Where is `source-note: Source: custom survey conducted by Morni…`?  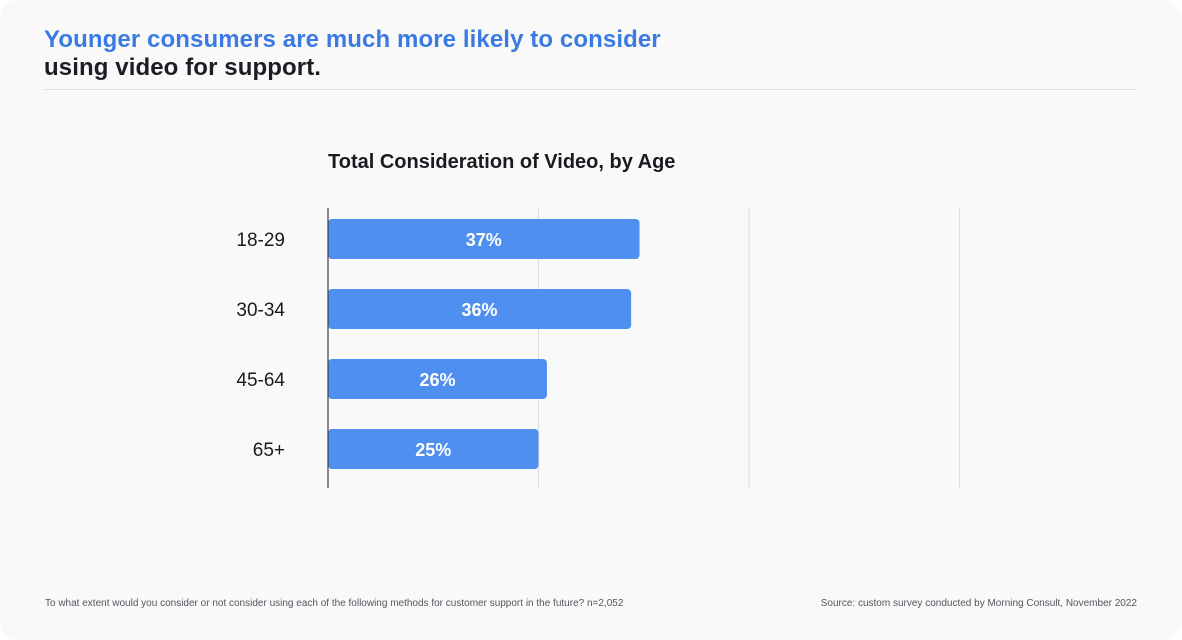
source-note: Source: custom survey conducted by Morni… is located at coordinates (978, 603).